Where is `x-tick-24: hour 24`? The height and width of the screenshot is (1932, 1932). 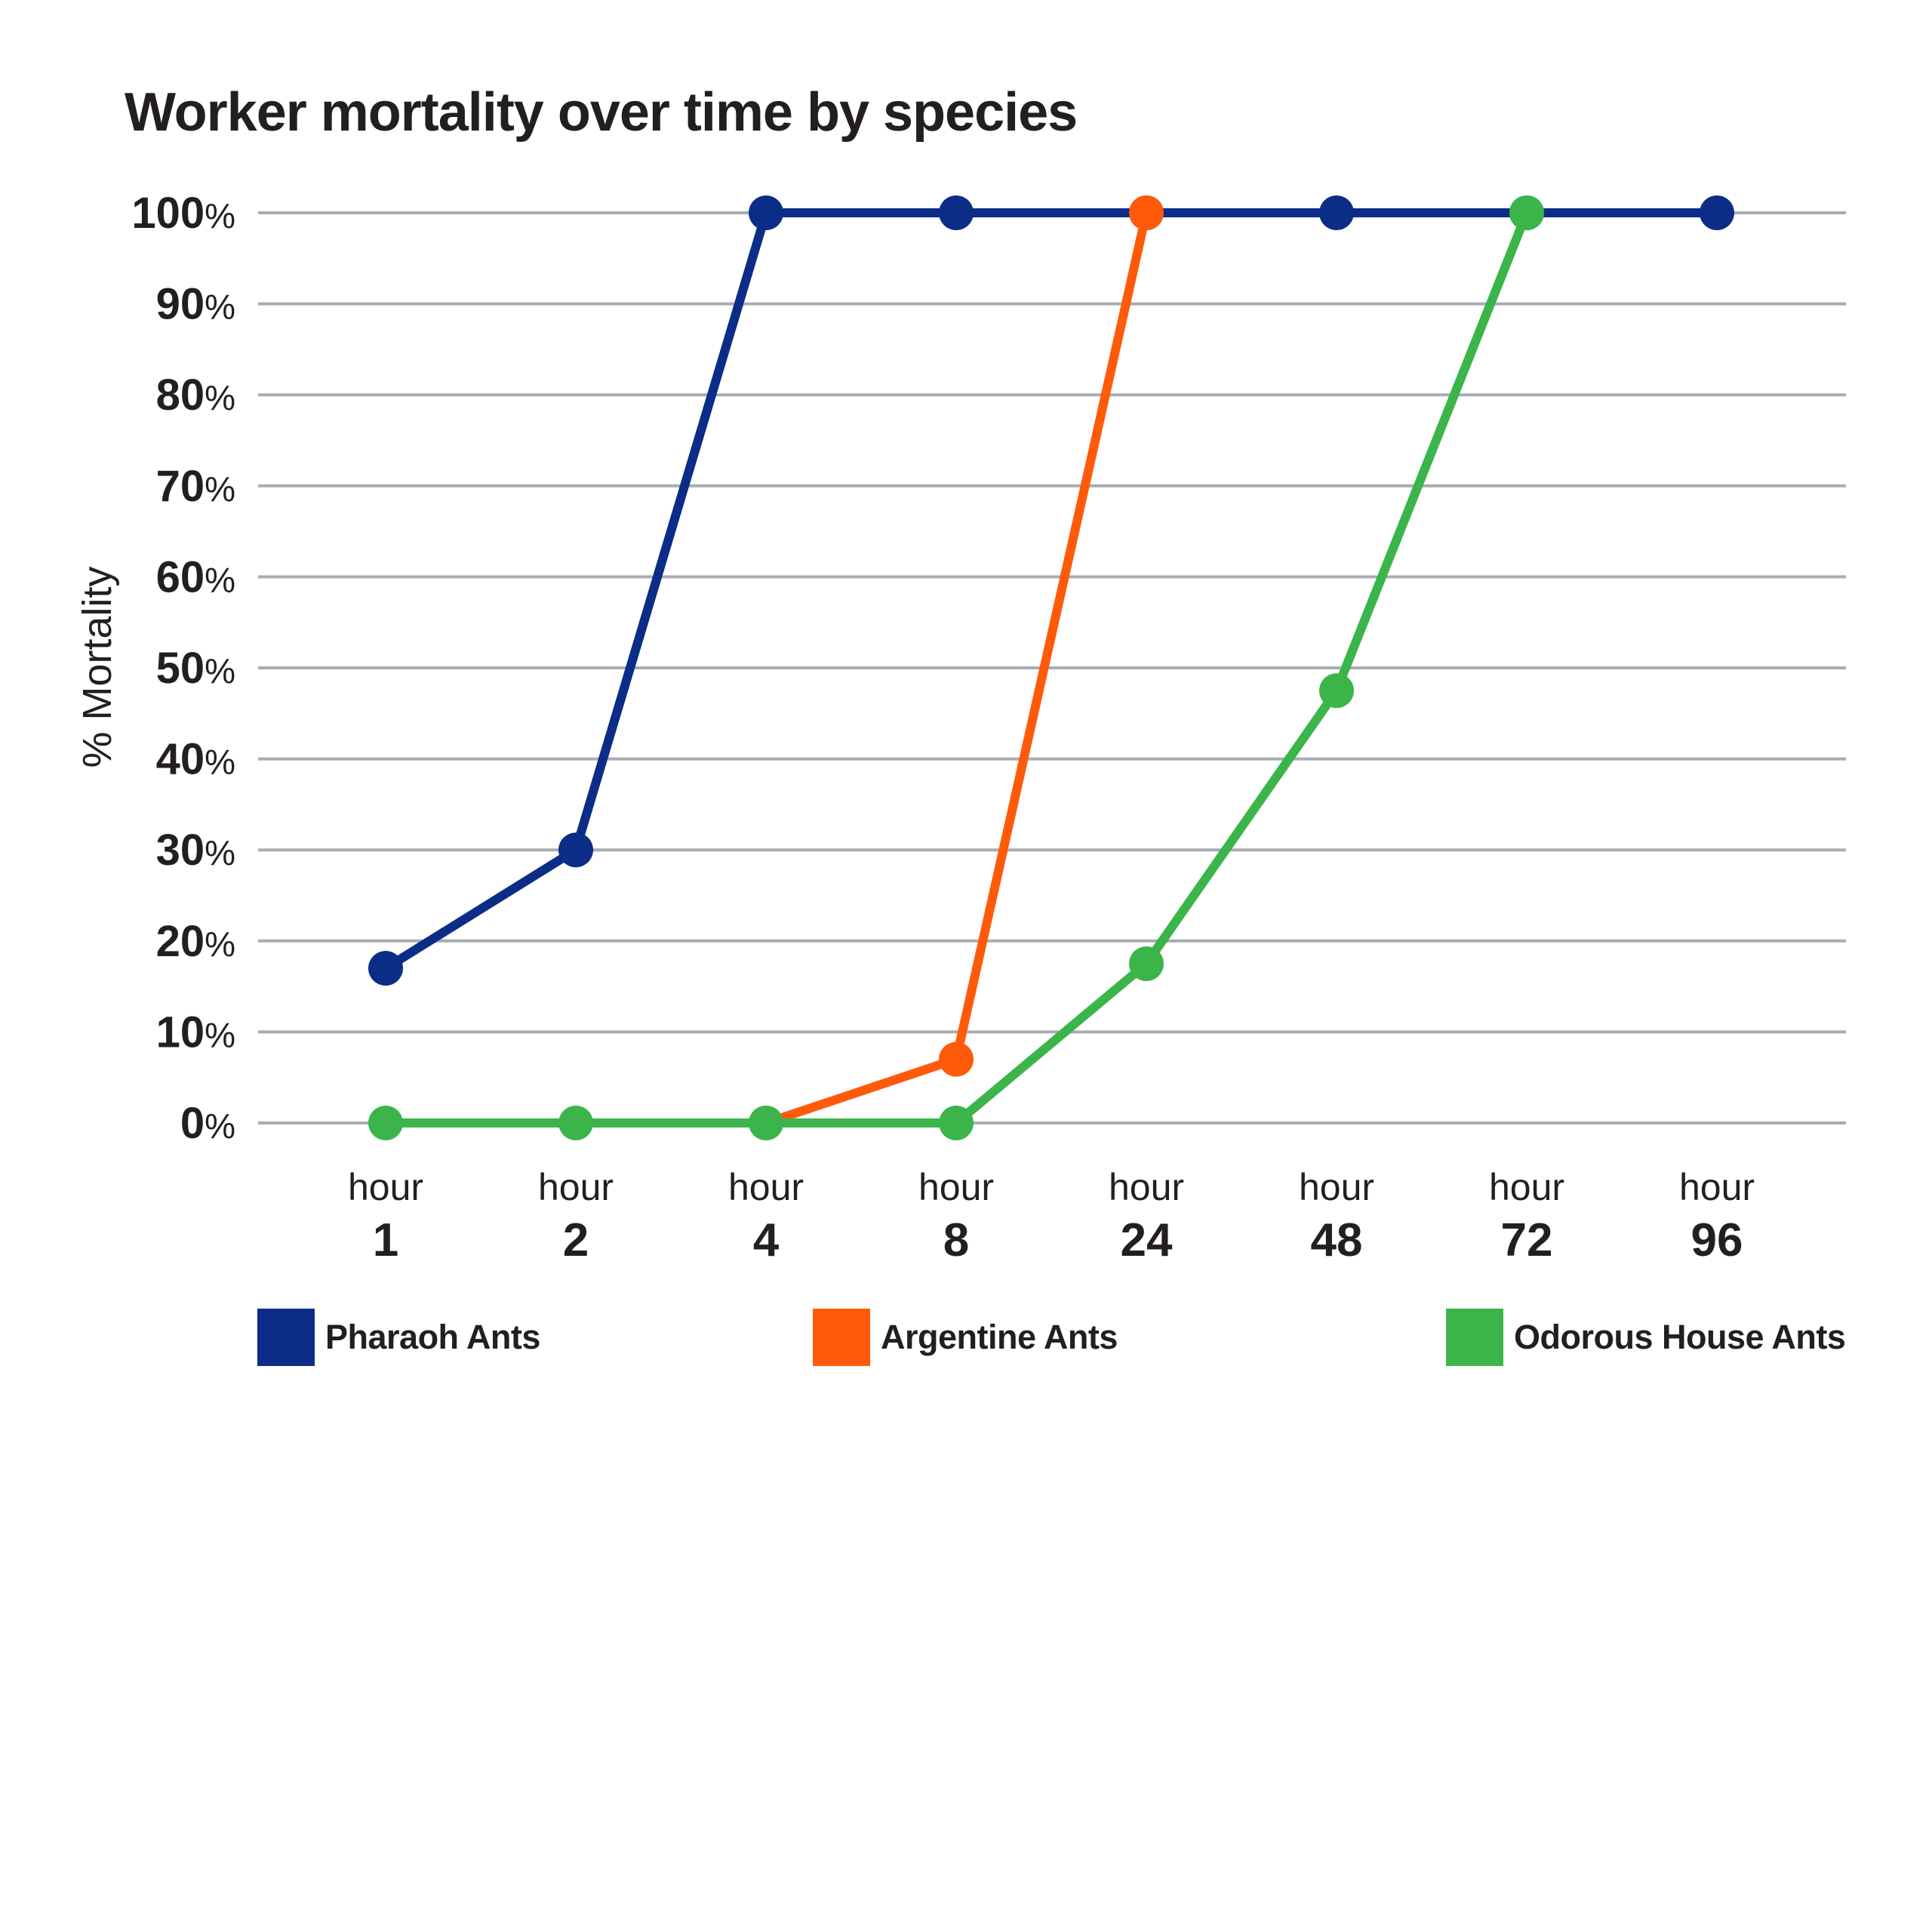 x-tick-24: hour 24 is located at coordinates (1146, 1216).